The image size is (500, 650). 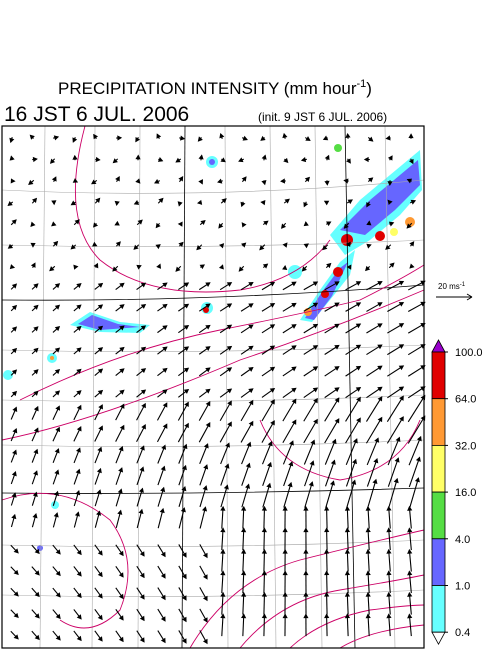 I want to click on vector-legend-text: 20 ms, so click(x=449, y=286).